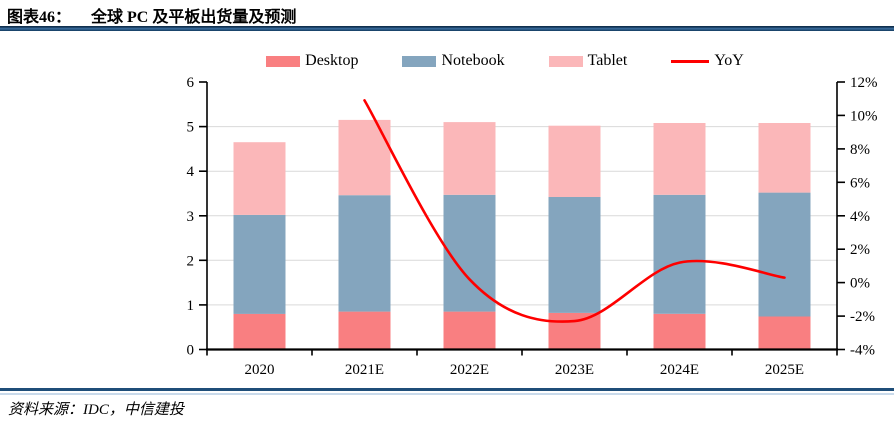 Image resolution: width=894 pixels, height=421 pixels. I want to click on bar-segment-notebook-2020, so click(259, 264).